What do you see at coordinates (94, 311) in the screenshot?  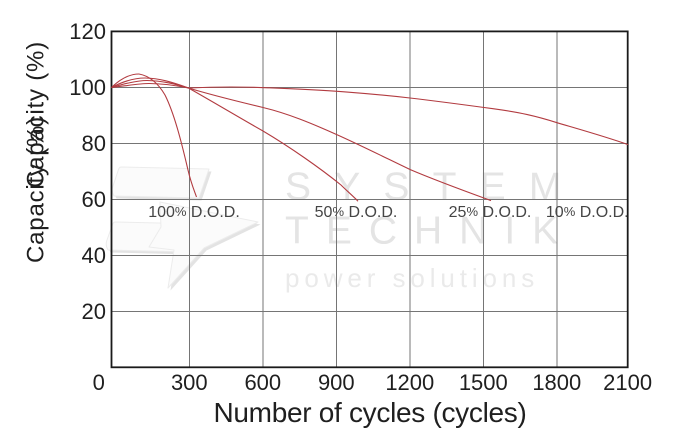 I see `svg-text: 20` at bounding box center [94, 311].